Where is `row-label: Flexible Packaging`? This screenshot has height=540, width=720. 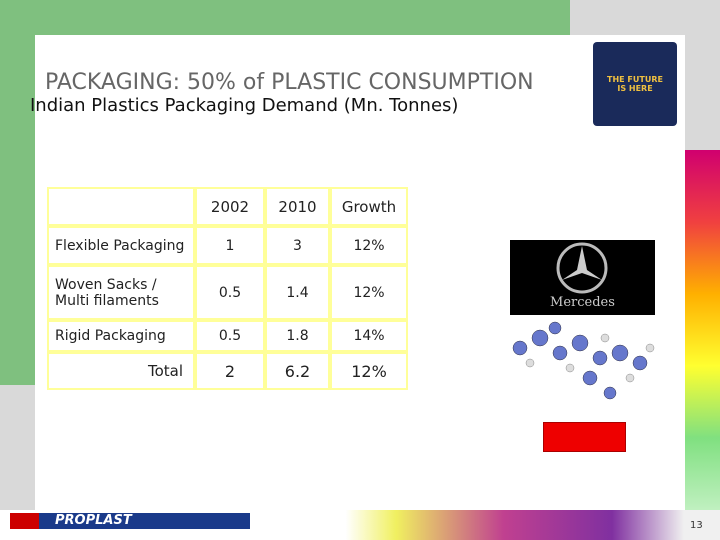
row-label: Flexible Packaging is located at coordinates (121, 245).